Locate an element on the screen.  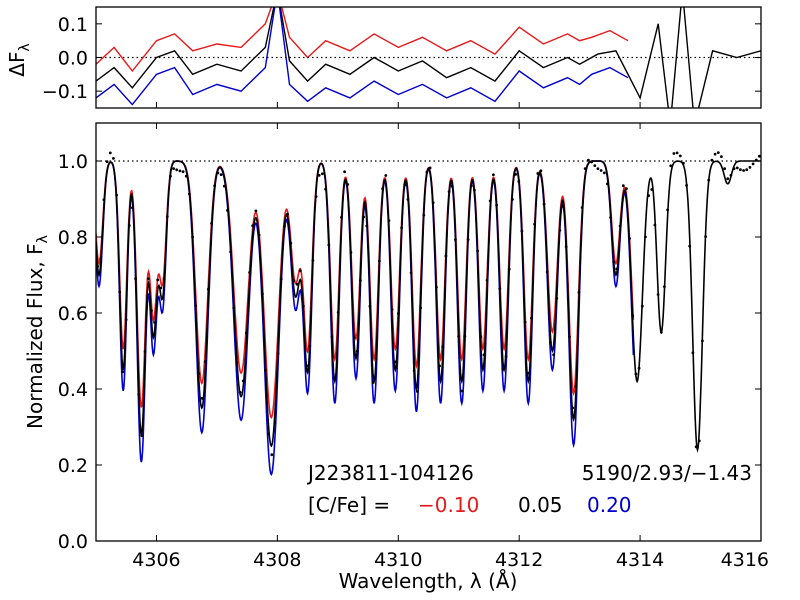
x-tick-label: 4312 is located at coordinates (519, 560).